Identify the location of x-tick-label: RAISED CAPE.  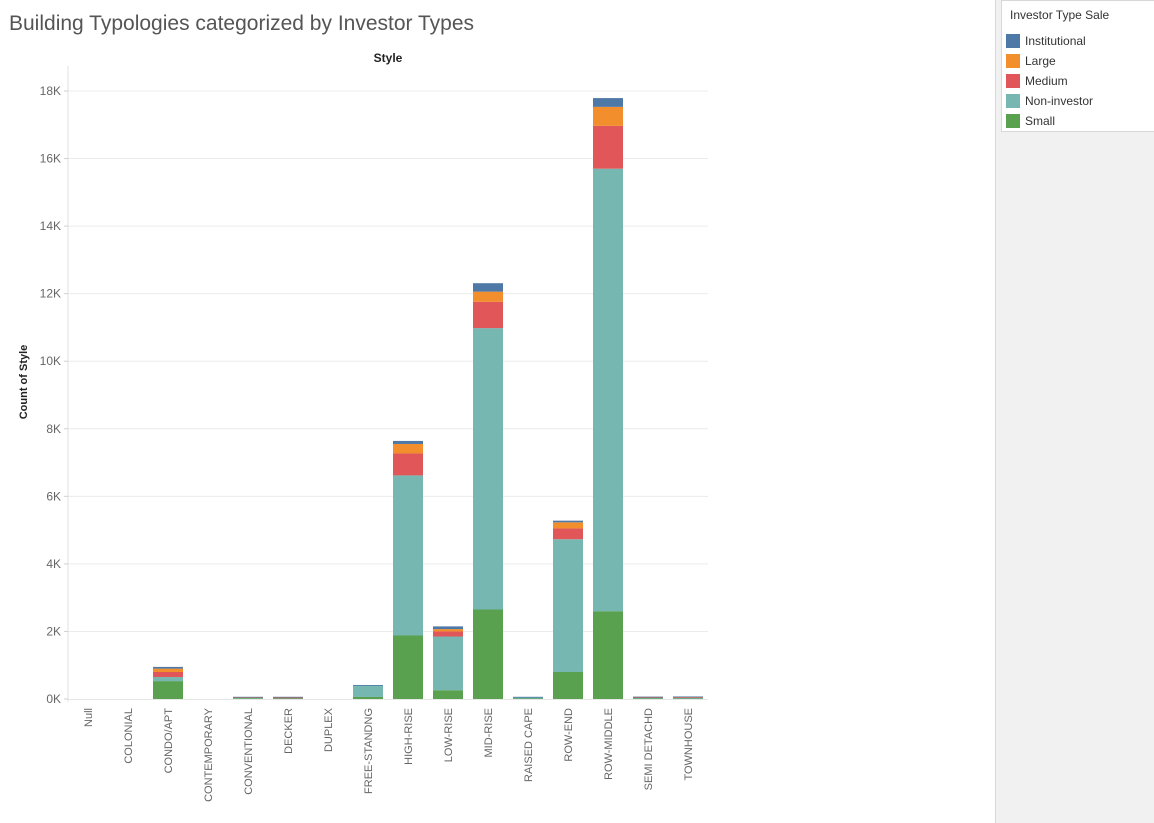
(529, 745).